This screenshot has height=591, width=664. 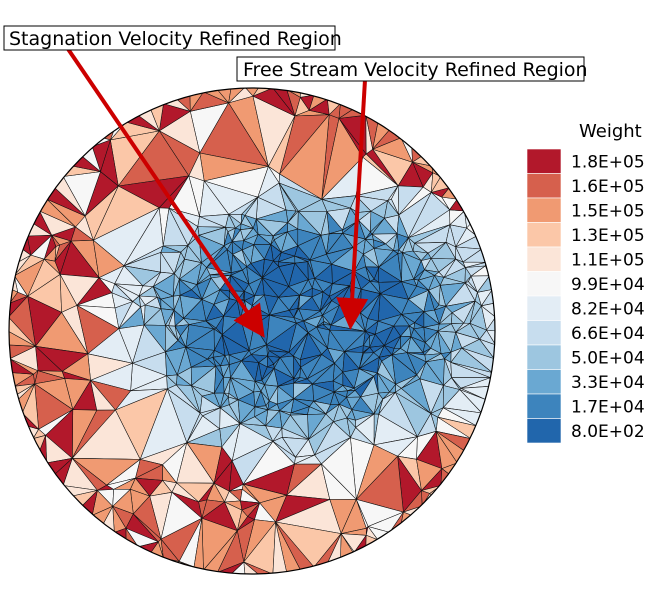 I want to click on legend-tick-label: 1.5E+05, so click(x=608, y=211).